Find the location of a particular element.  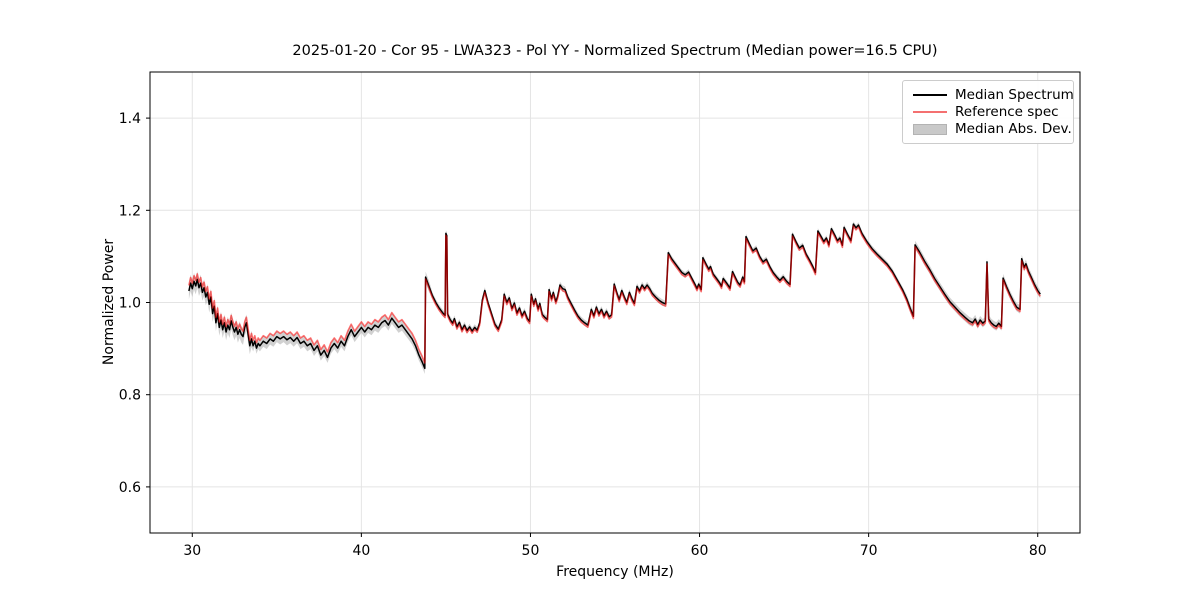

x-tick-label: 40 is located at coordinates (361, 551).